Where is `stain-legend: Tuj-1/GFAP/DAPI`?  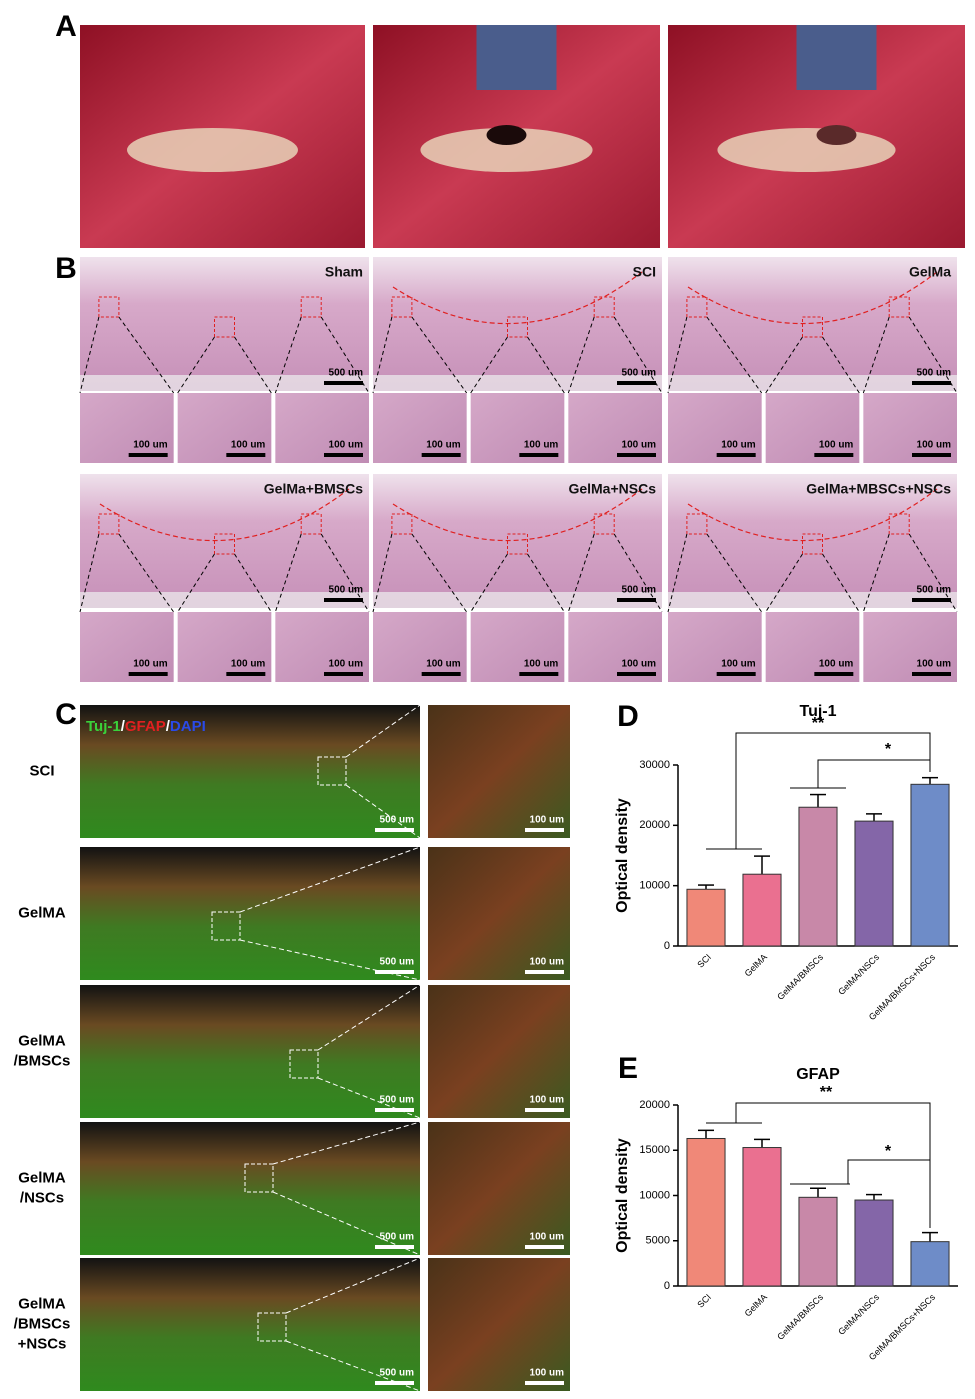
stain-legend: Tuj-1/GFAP/DAPI is located at coordinates (146, 726).